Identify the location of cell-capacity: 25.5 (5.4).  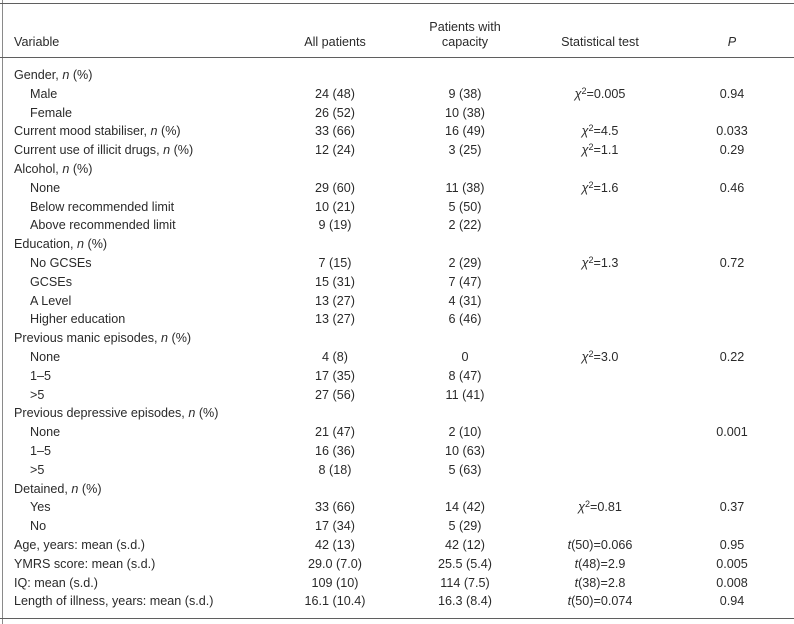
(465, 563).